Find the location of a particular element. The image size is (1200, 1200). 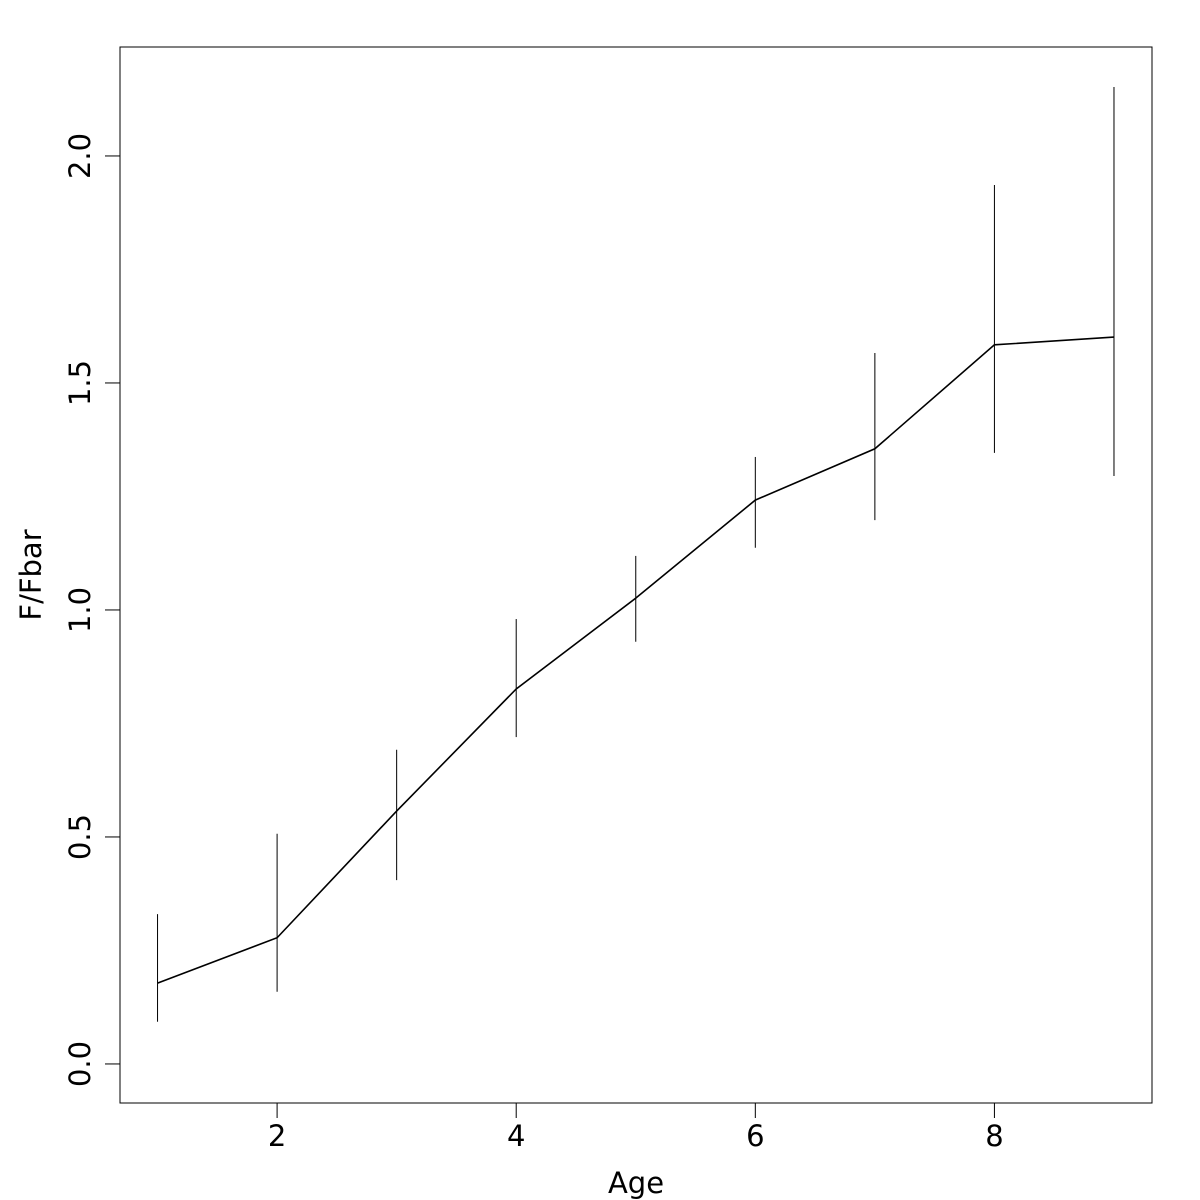

x-tick-label: 2 is located at coordinates (277, 1136).